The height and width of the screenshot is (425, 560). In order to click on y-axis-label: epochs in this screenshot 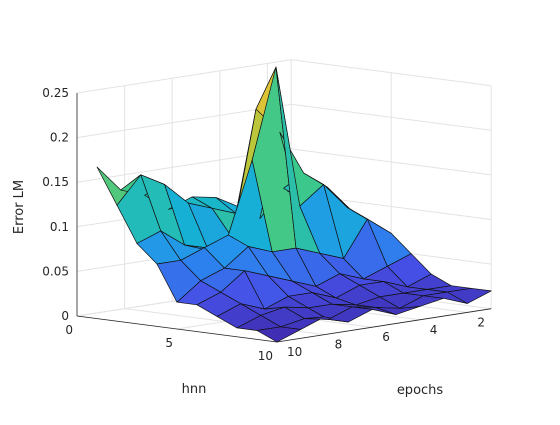, I will do `click(420, 390)`.